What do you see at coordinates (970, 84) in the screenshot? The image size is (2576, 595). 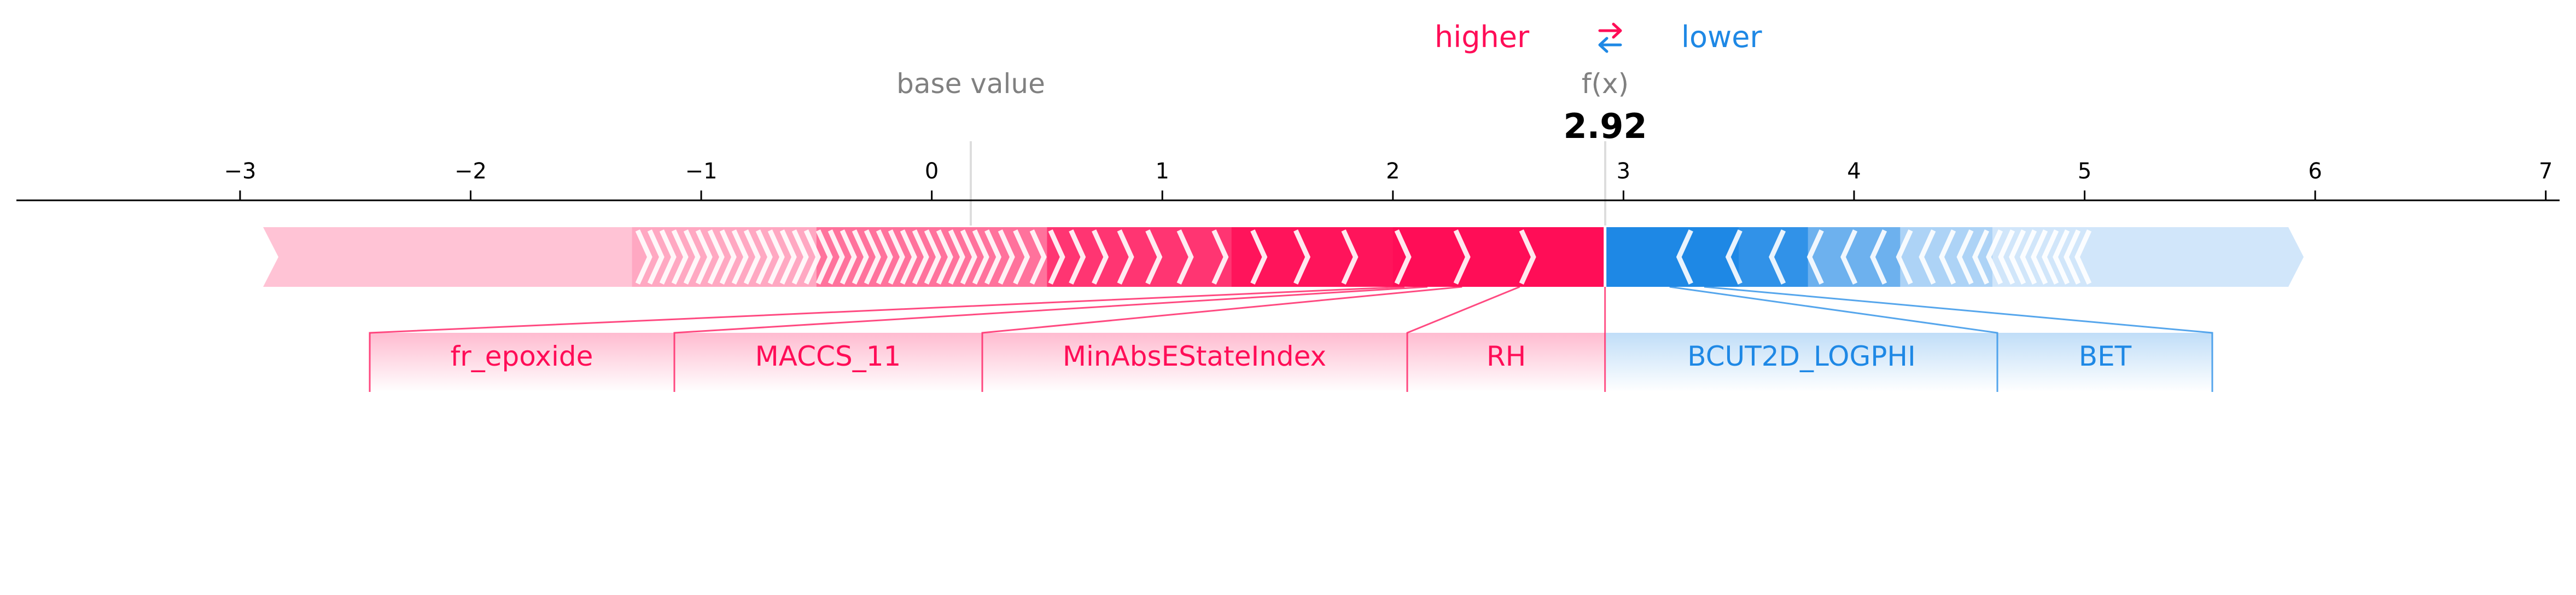 I see `base-value-label: base value` at bounding box center [970, 84].